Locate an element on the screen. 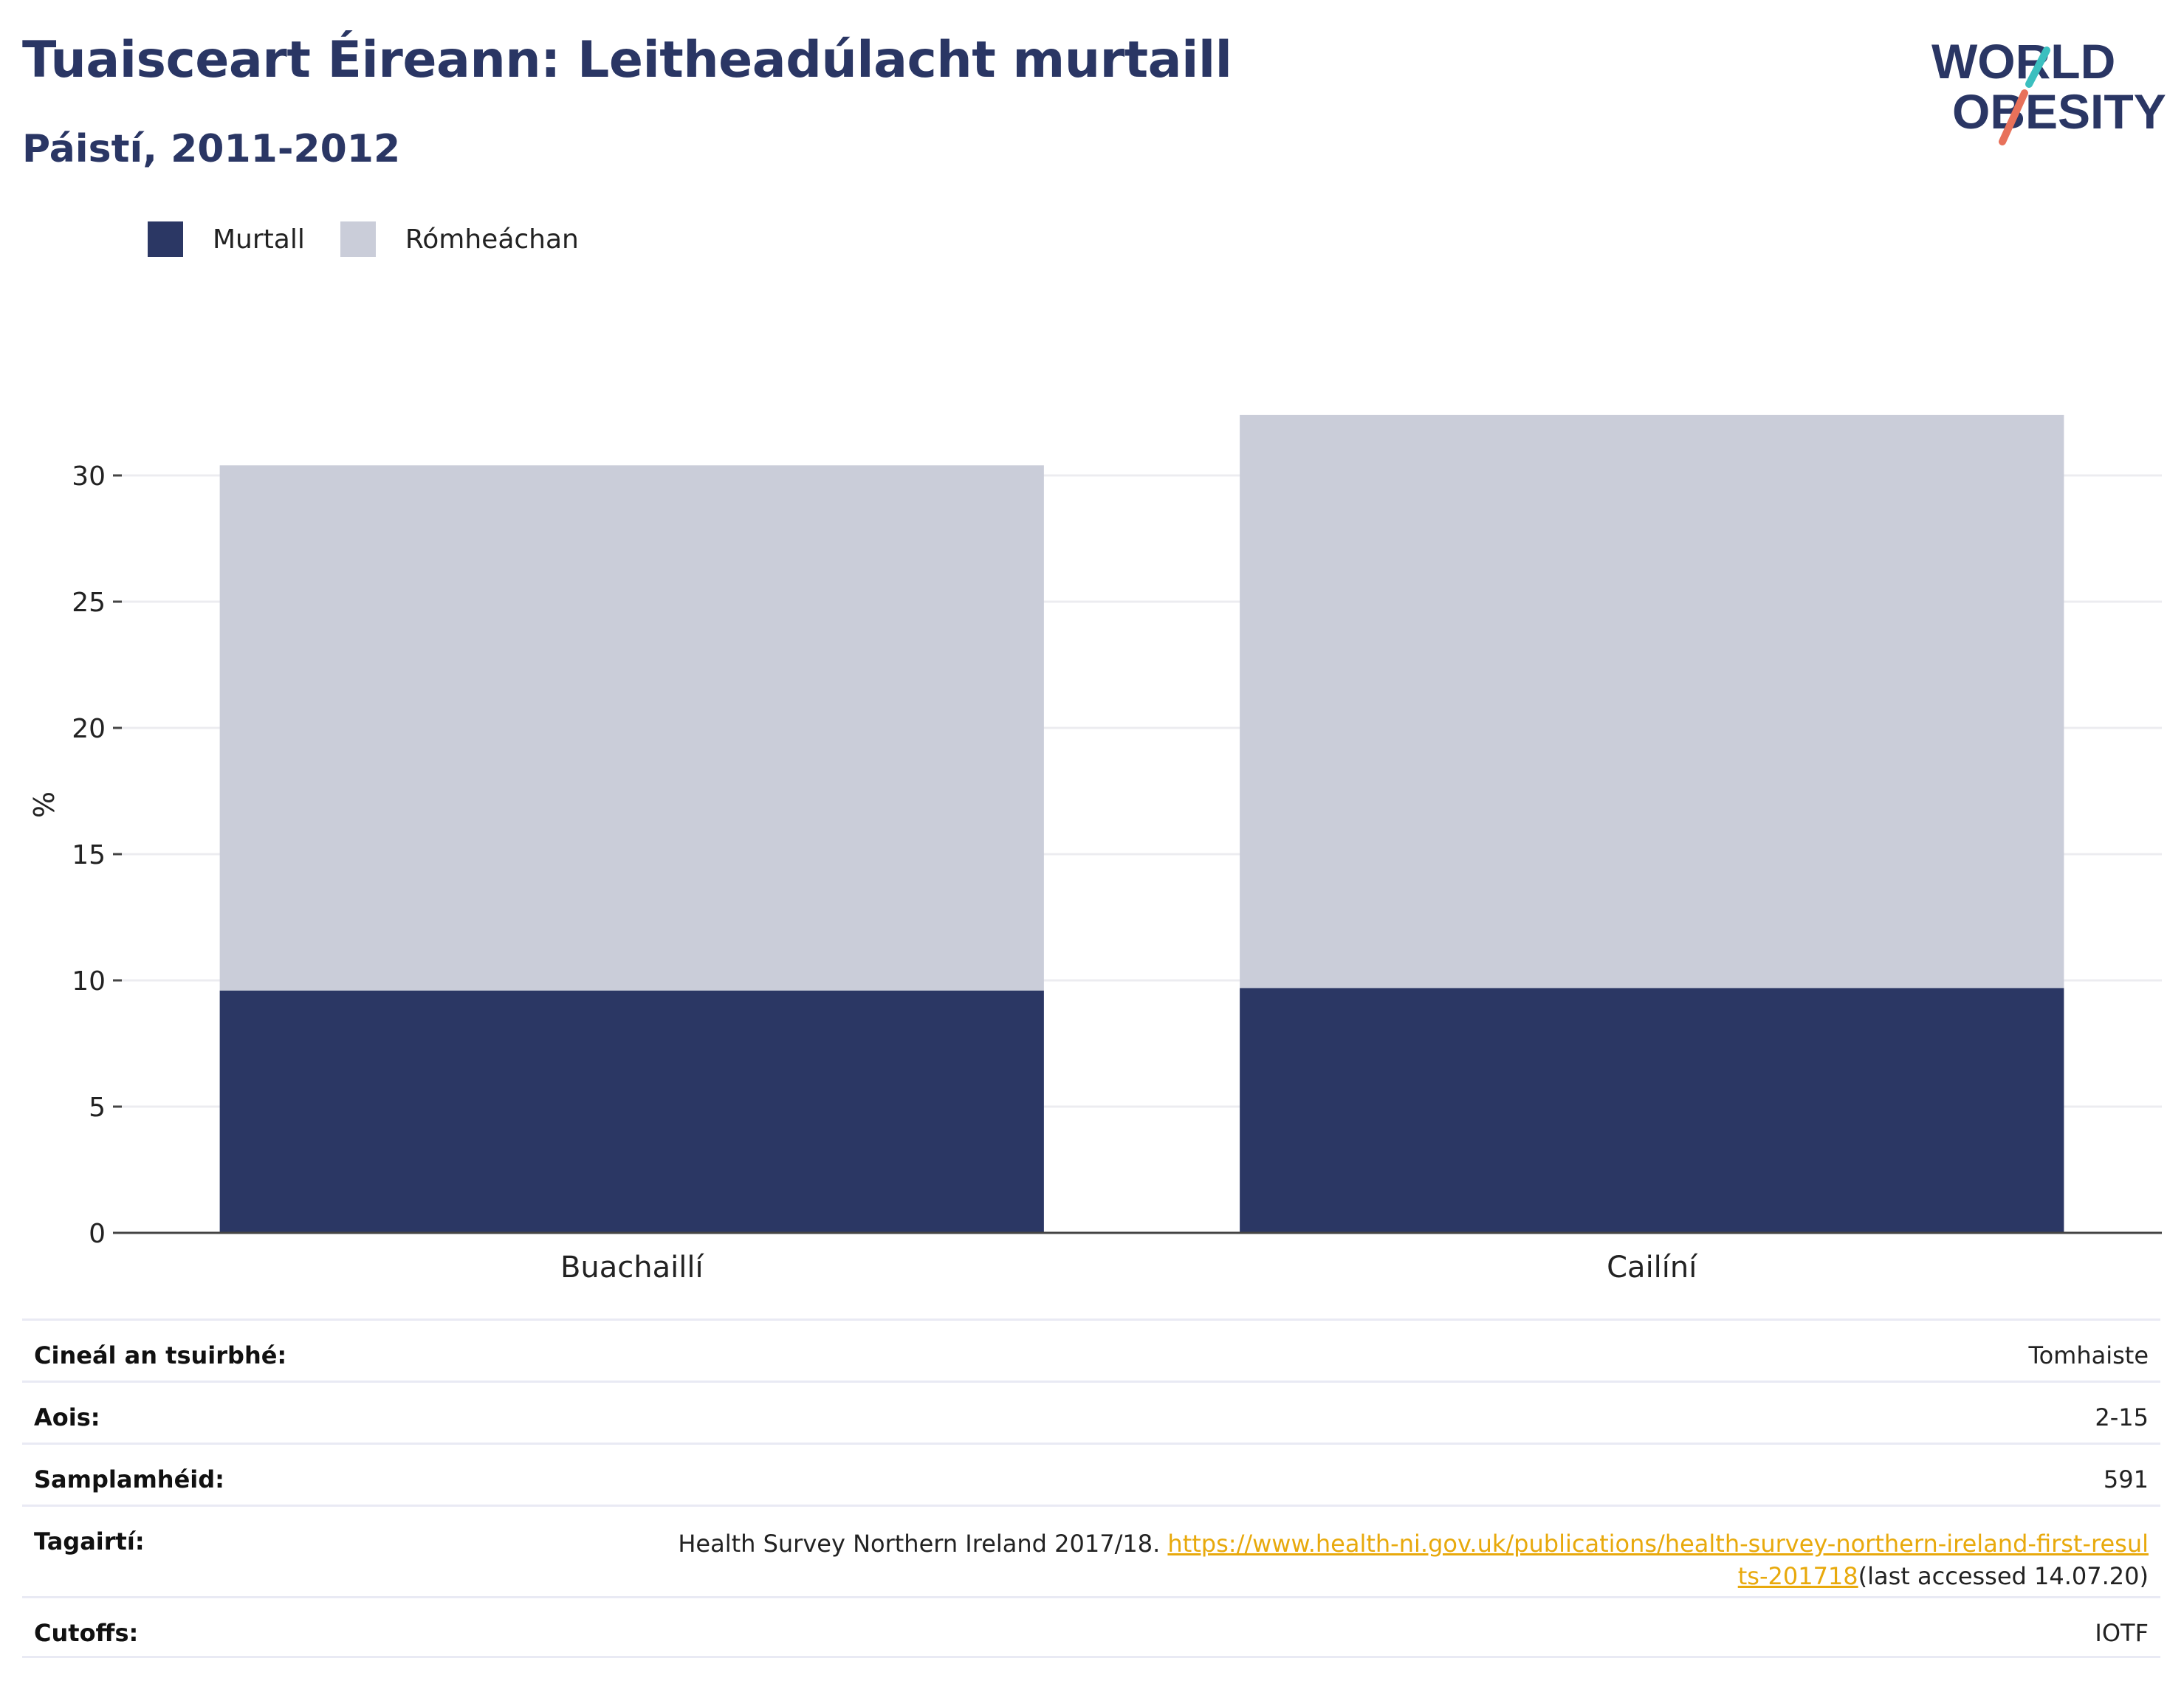  legend-item-obese: Murtall is located at coordinates (227, 239).